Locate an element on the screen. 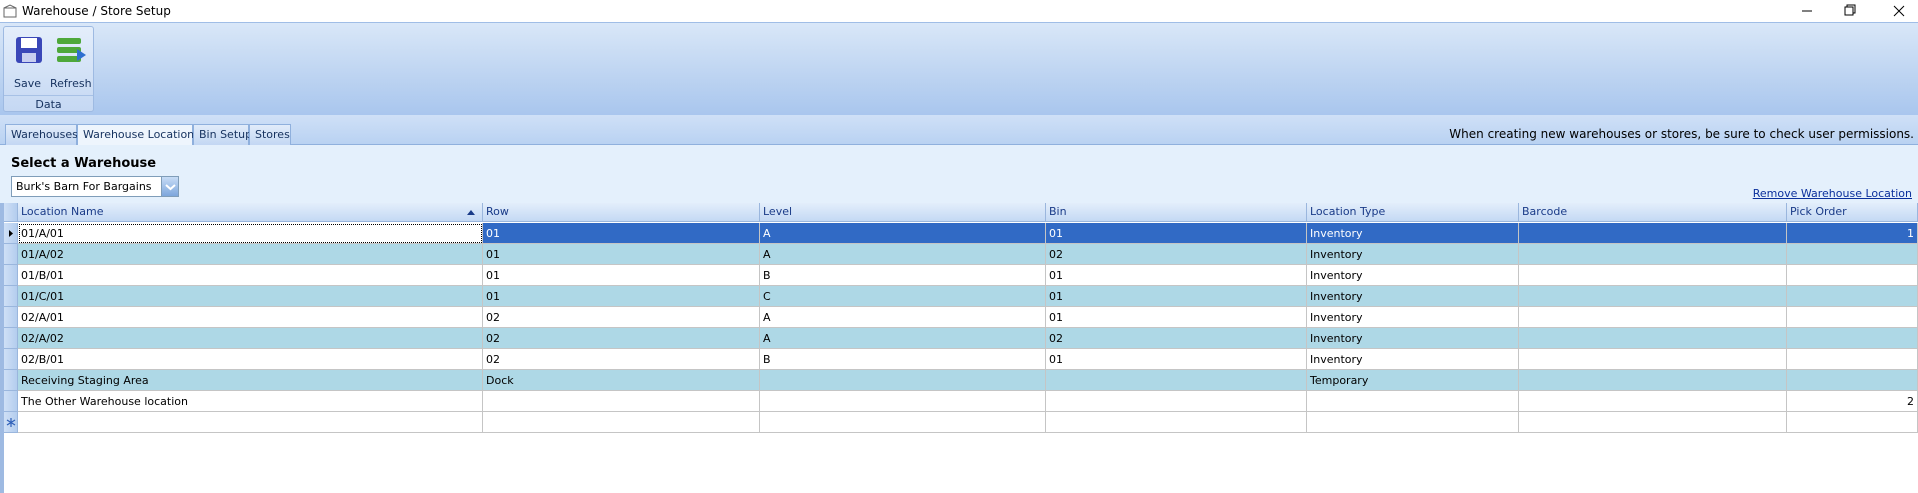 The image size is (1918, 493). column-header: Location Type is located at coordinates (1413, 212).